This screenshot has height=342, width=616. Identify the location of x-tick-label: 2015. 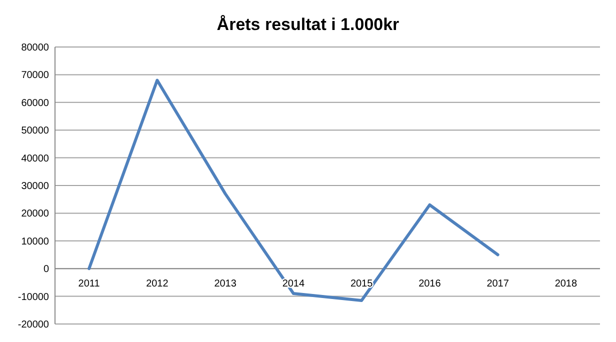
(362, 284).